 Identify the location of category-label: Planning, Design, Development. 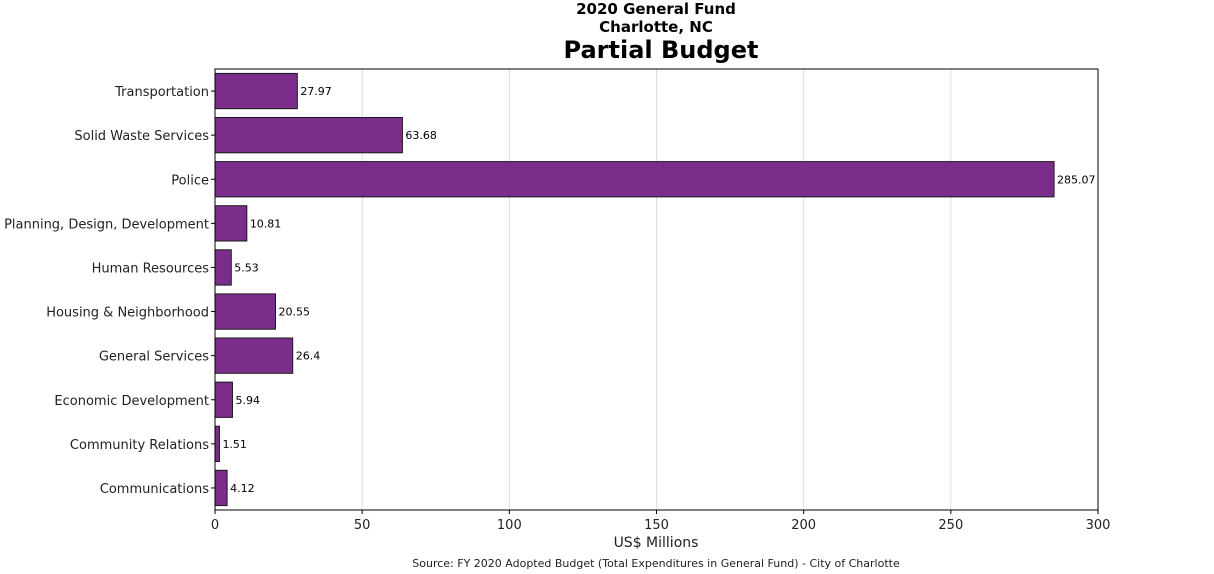
(106, 224).